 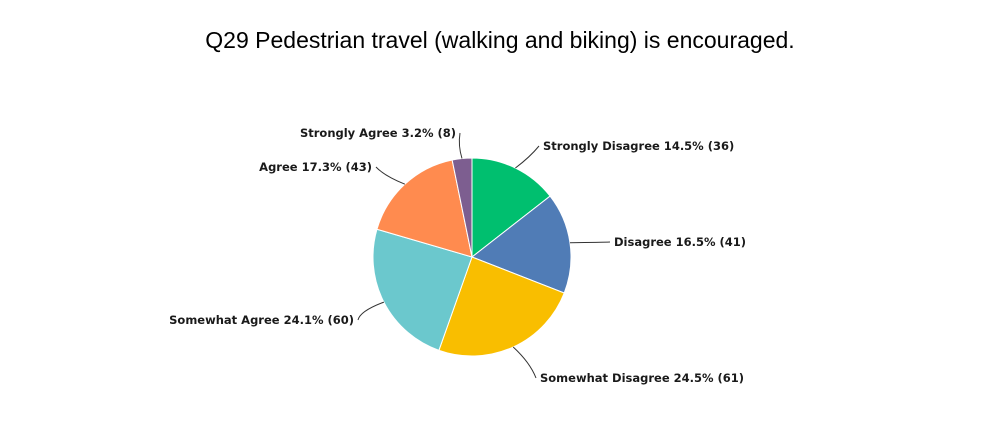 I want to click on slice-label: Agree 17.3% (43), so click(x=315, y=167).